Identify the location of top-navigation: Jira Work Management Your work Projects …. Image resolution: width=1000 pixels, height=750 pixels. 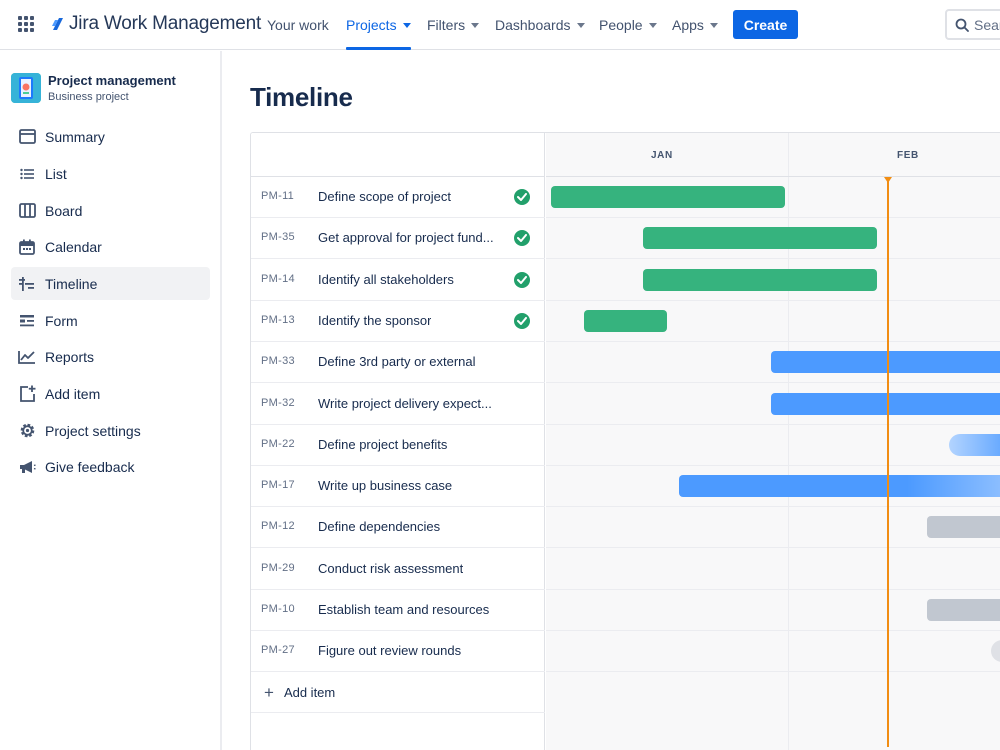
(500, 25).